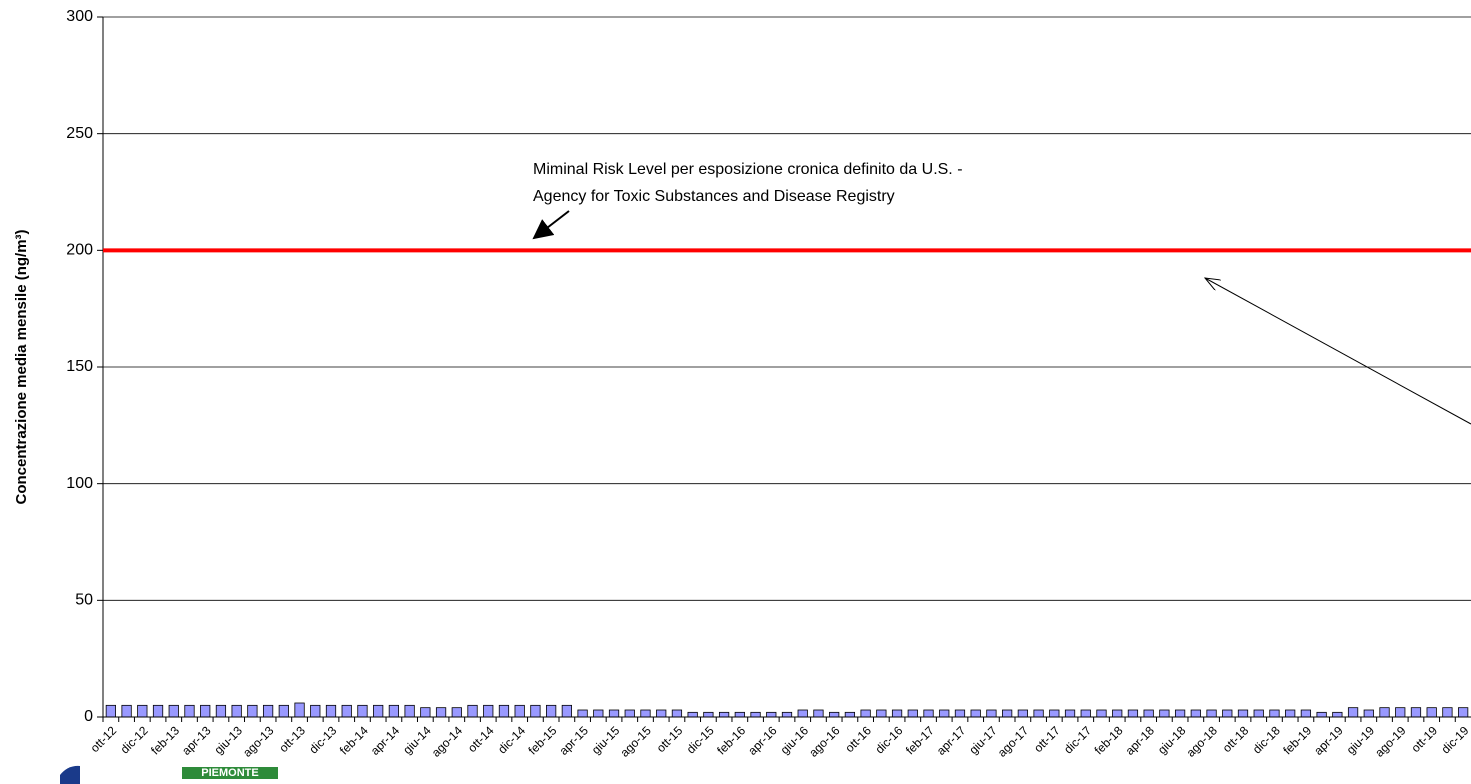 This screenshot has height=784, width=1471. Describe the element at coordinates (1454, 739) in the screenshot. I see `x-tick-label: dic-19` at that location.